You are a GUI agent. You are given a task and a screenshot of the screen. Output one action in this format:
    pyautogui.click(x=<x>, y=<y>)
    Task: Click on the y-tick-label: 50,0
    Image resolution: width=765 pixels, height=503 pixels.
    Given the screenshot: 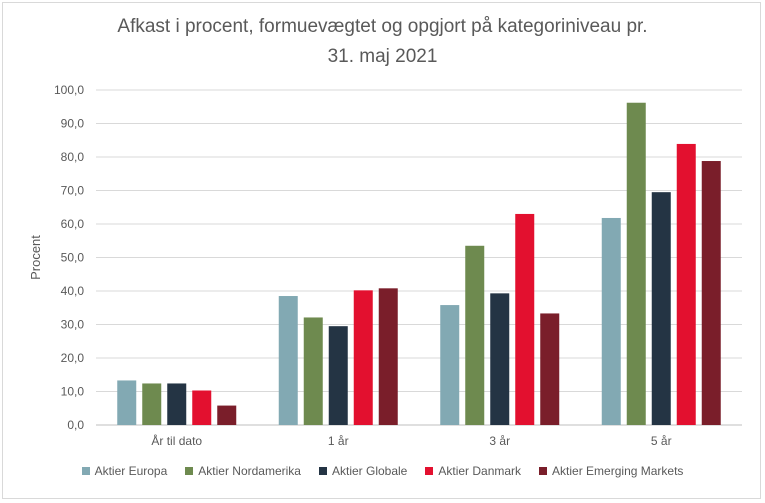 What is the action you would take?
    pyautogui.click(x=73, y=258)
    